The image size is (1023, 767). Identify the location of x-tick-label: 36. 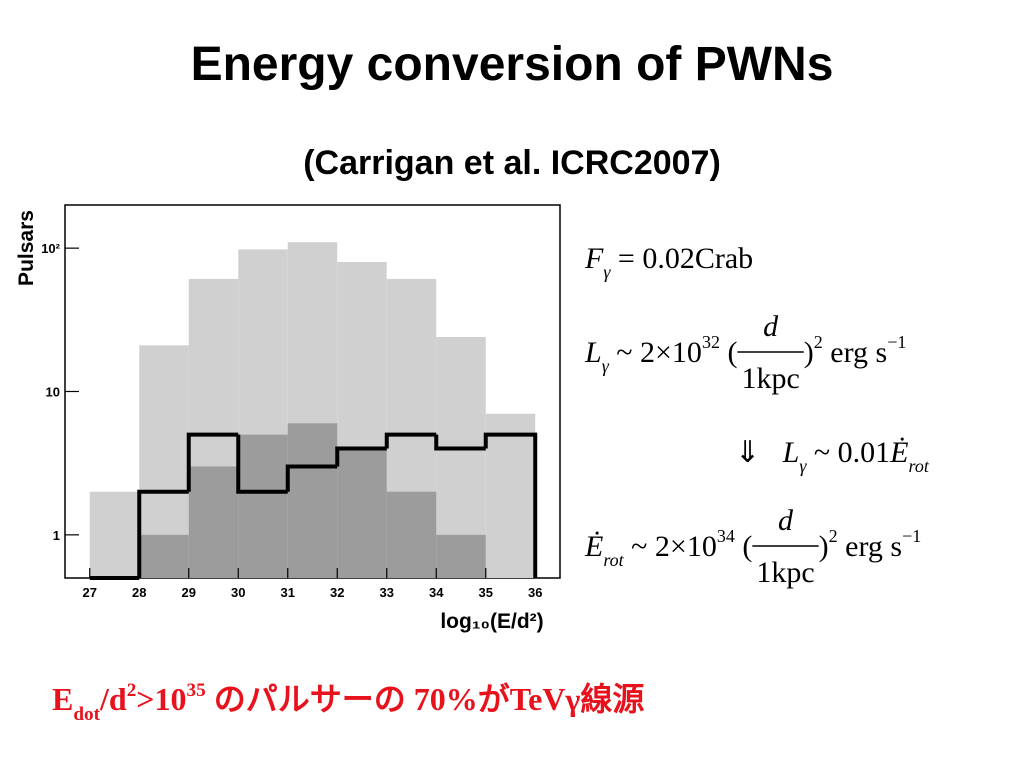
(535, 592).